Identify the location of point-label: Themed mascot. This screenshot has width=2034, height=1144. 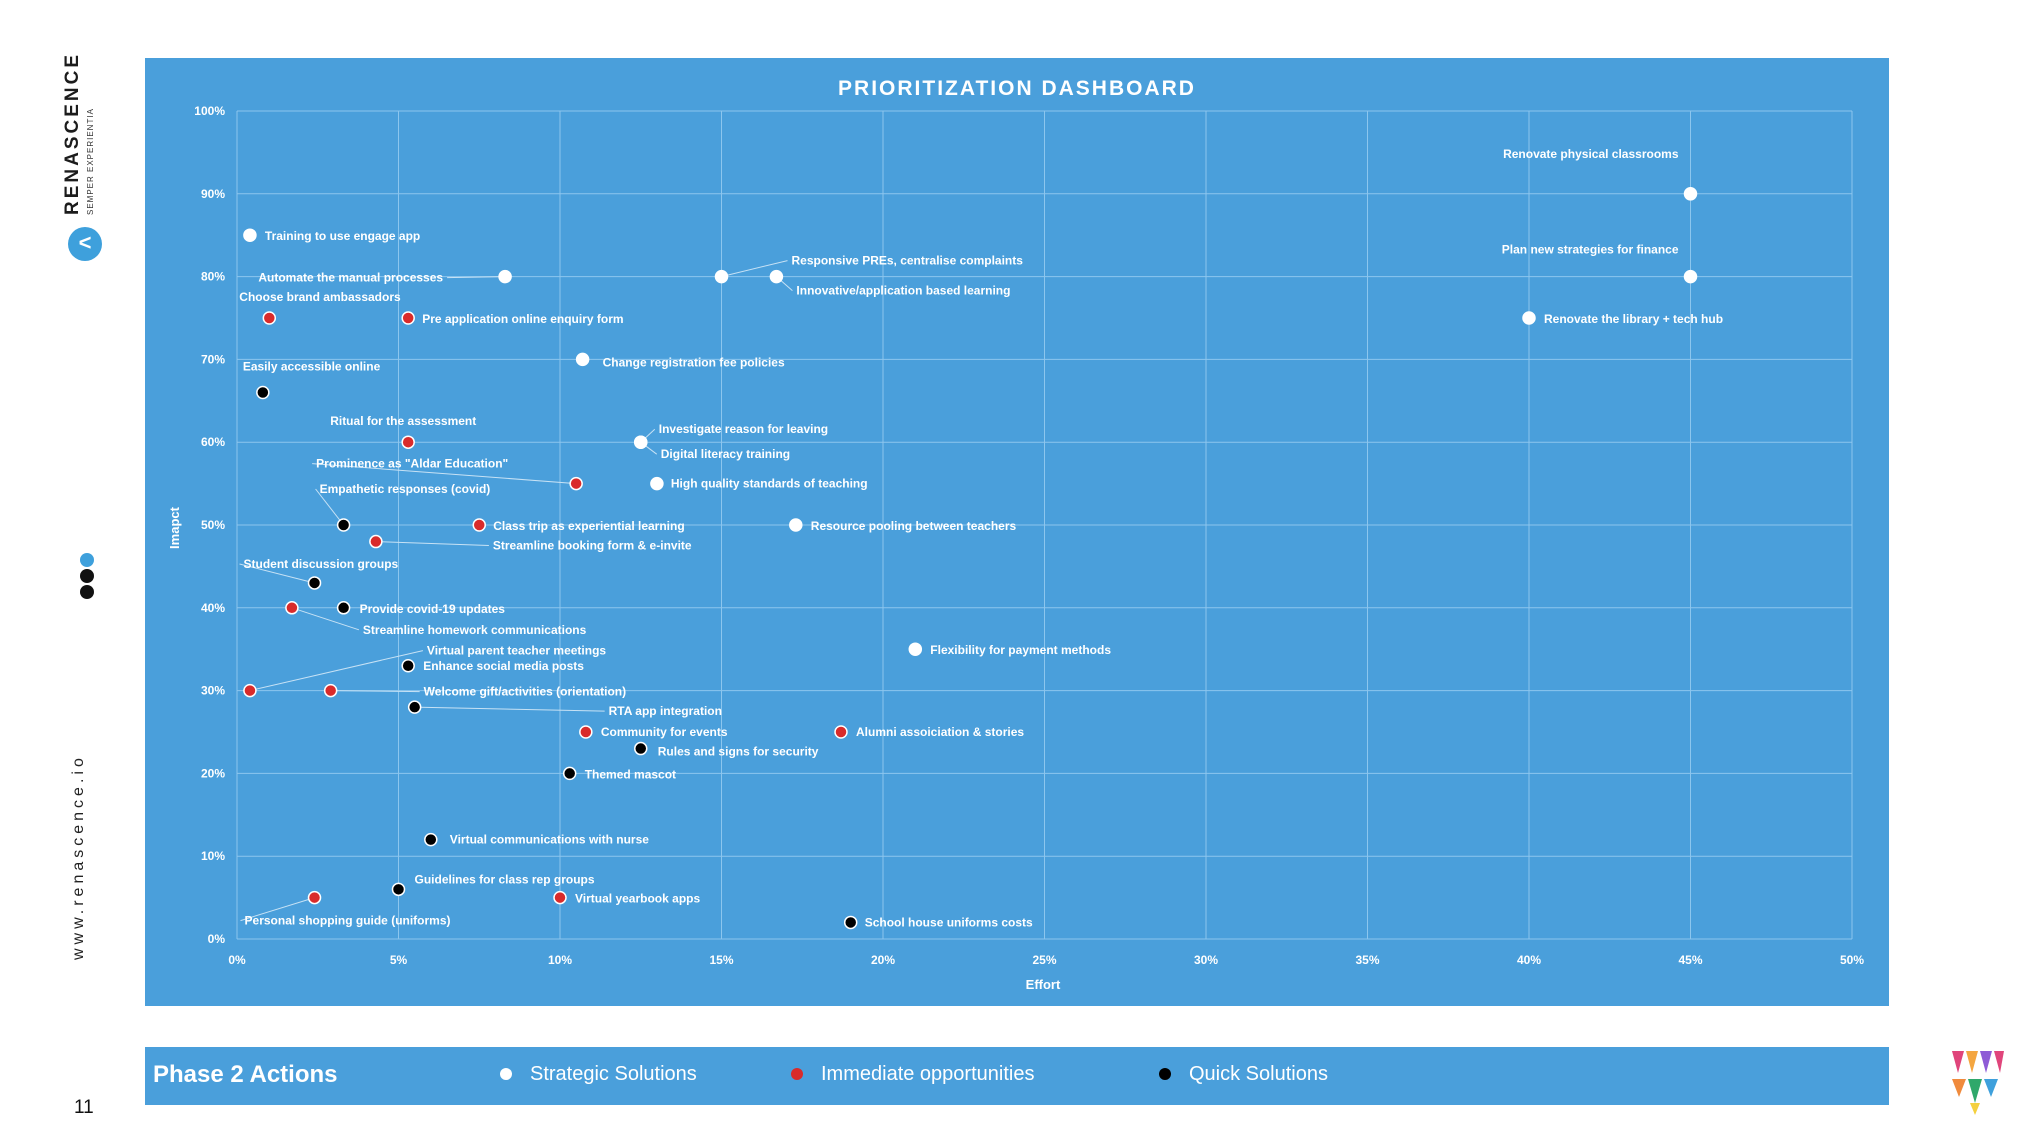
(630, 774).